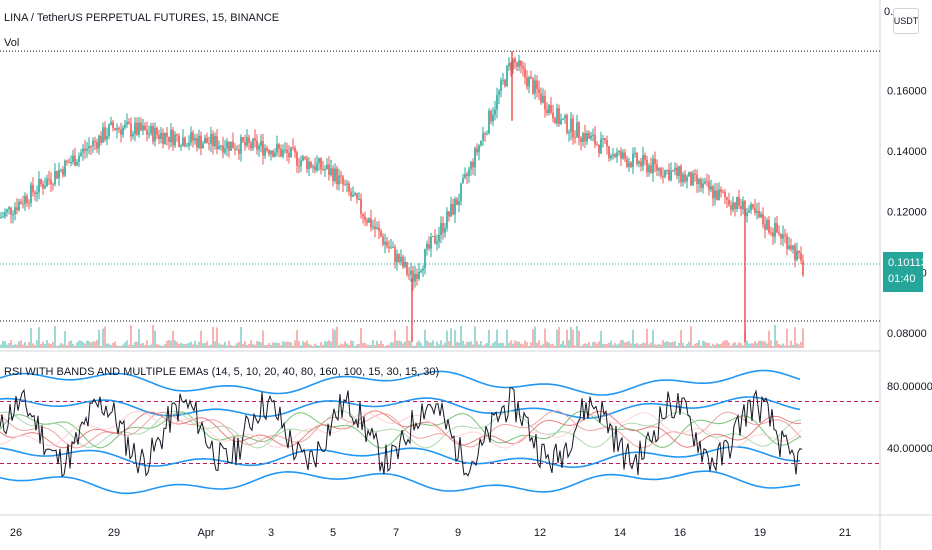 The width and height of the screenshot is (932, 550). Describe the element at coordinates (271, 533) in the screenshot. I see `time-tick-label: 3` at that location.